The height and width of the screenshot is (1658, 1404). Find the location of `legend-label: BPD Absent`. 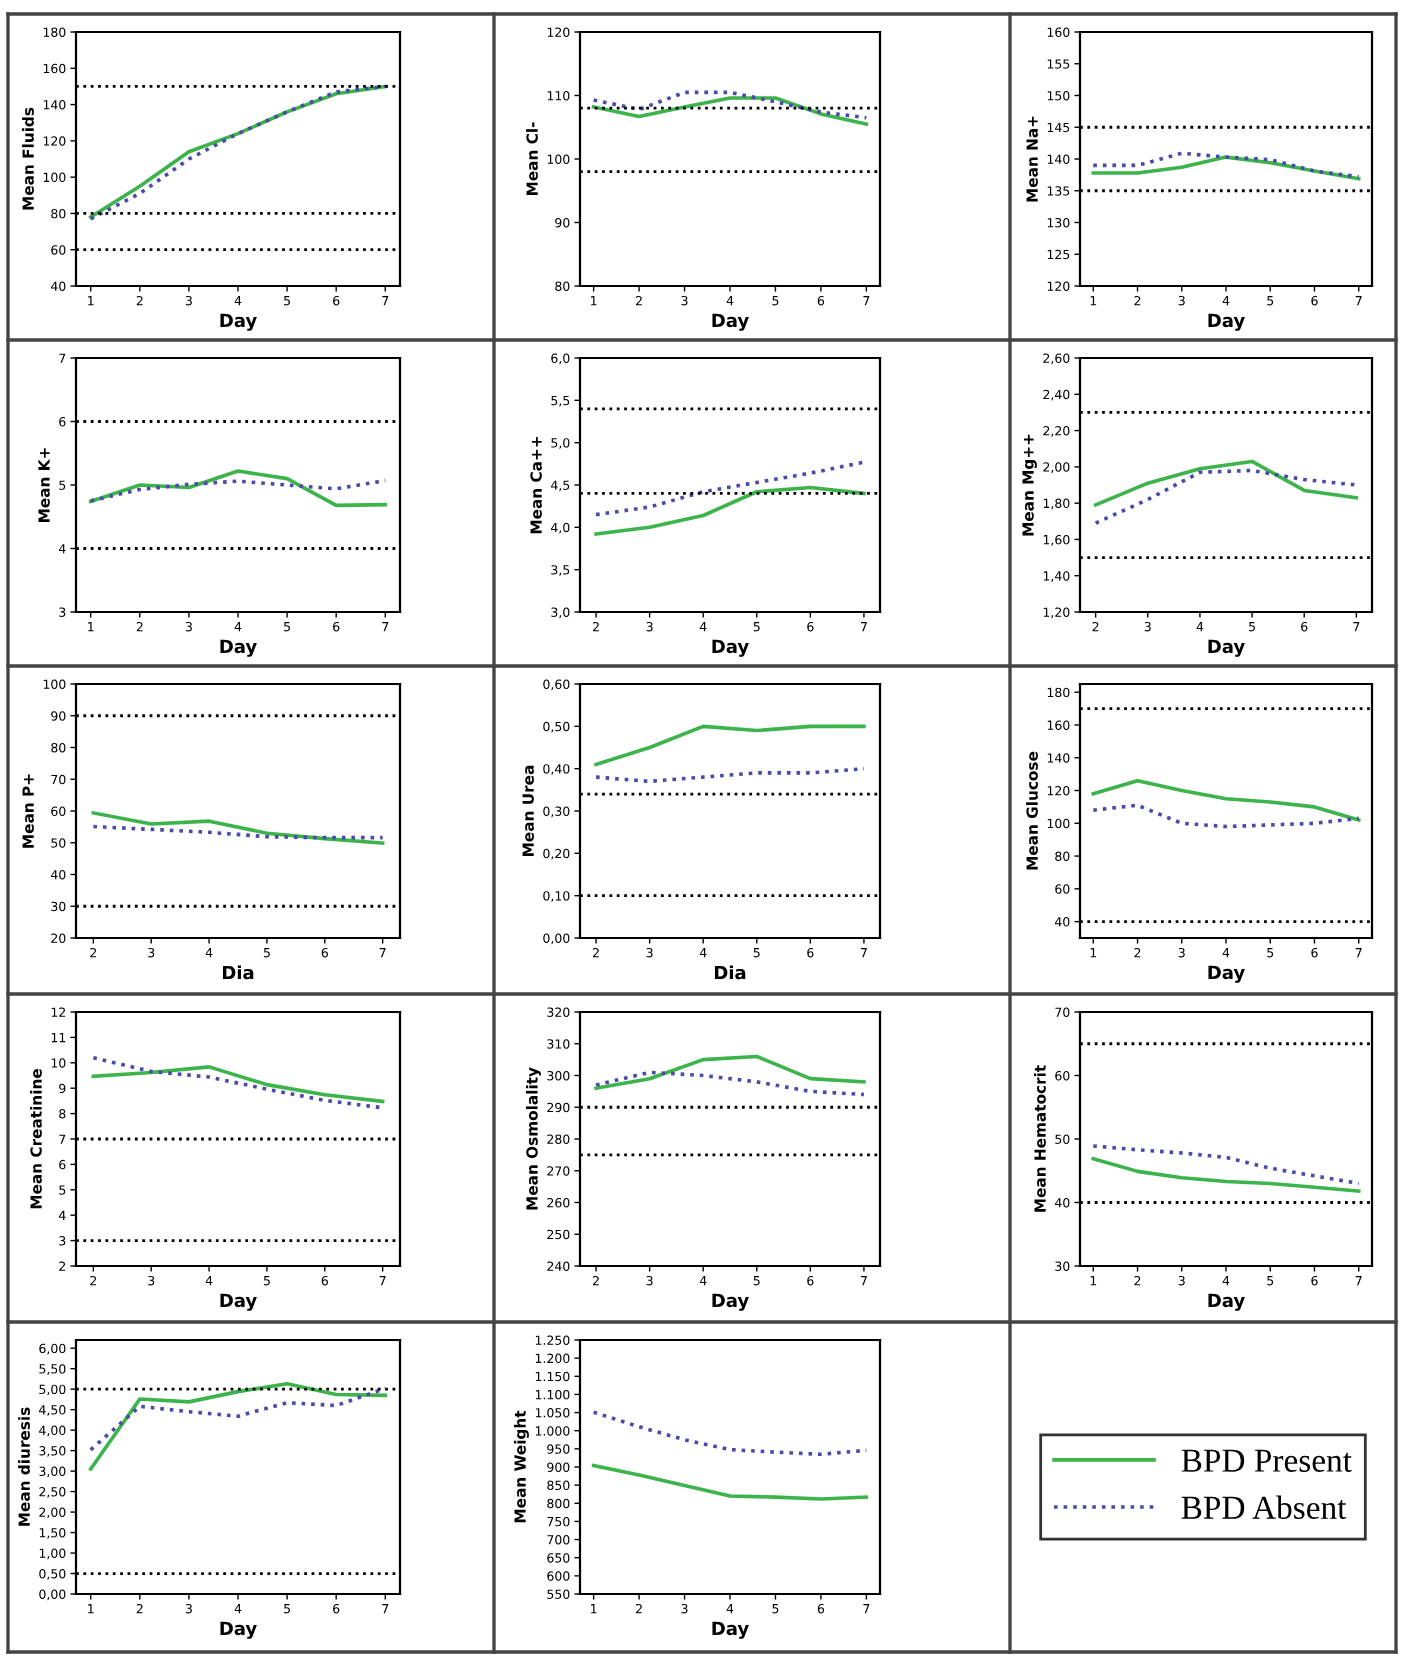

legend-label: BPD Absent is located at coordinates (1264, 1507).